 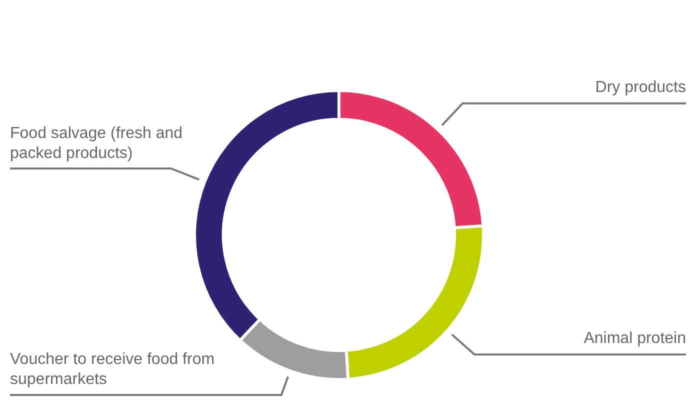 I want to click on slice-label: Voucher to receive food from supermarkets, so click(x=113, y=370).